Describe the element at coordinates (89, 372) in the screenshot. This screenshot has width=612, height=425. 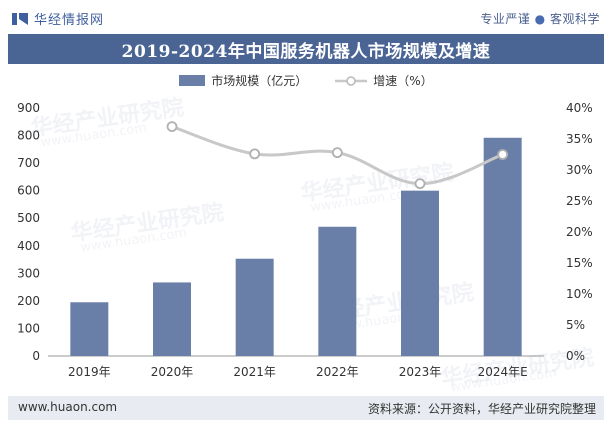
I see `x-tick-label: 2019年` at that location.